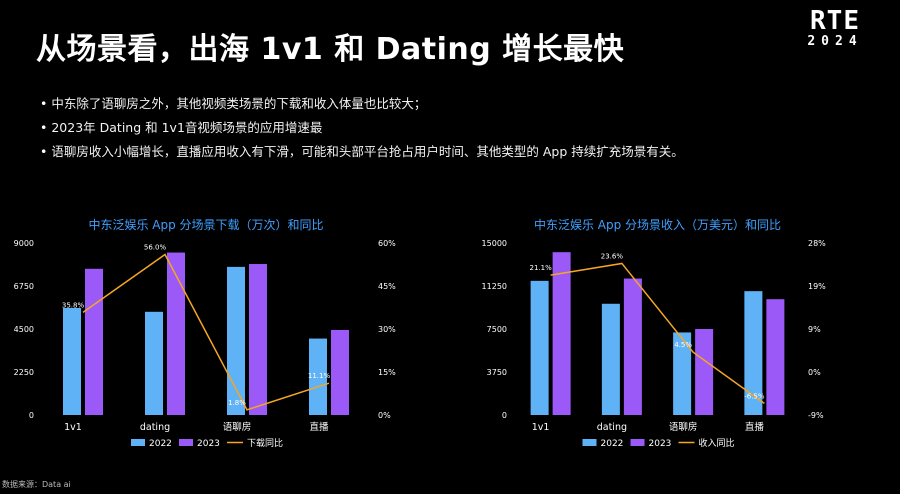  Describe the element at coordinates (657, 224) in the screenshot. I see `chart-title: 中东泛娱乐 App 分场景收入（万美元）和同比` at that location.